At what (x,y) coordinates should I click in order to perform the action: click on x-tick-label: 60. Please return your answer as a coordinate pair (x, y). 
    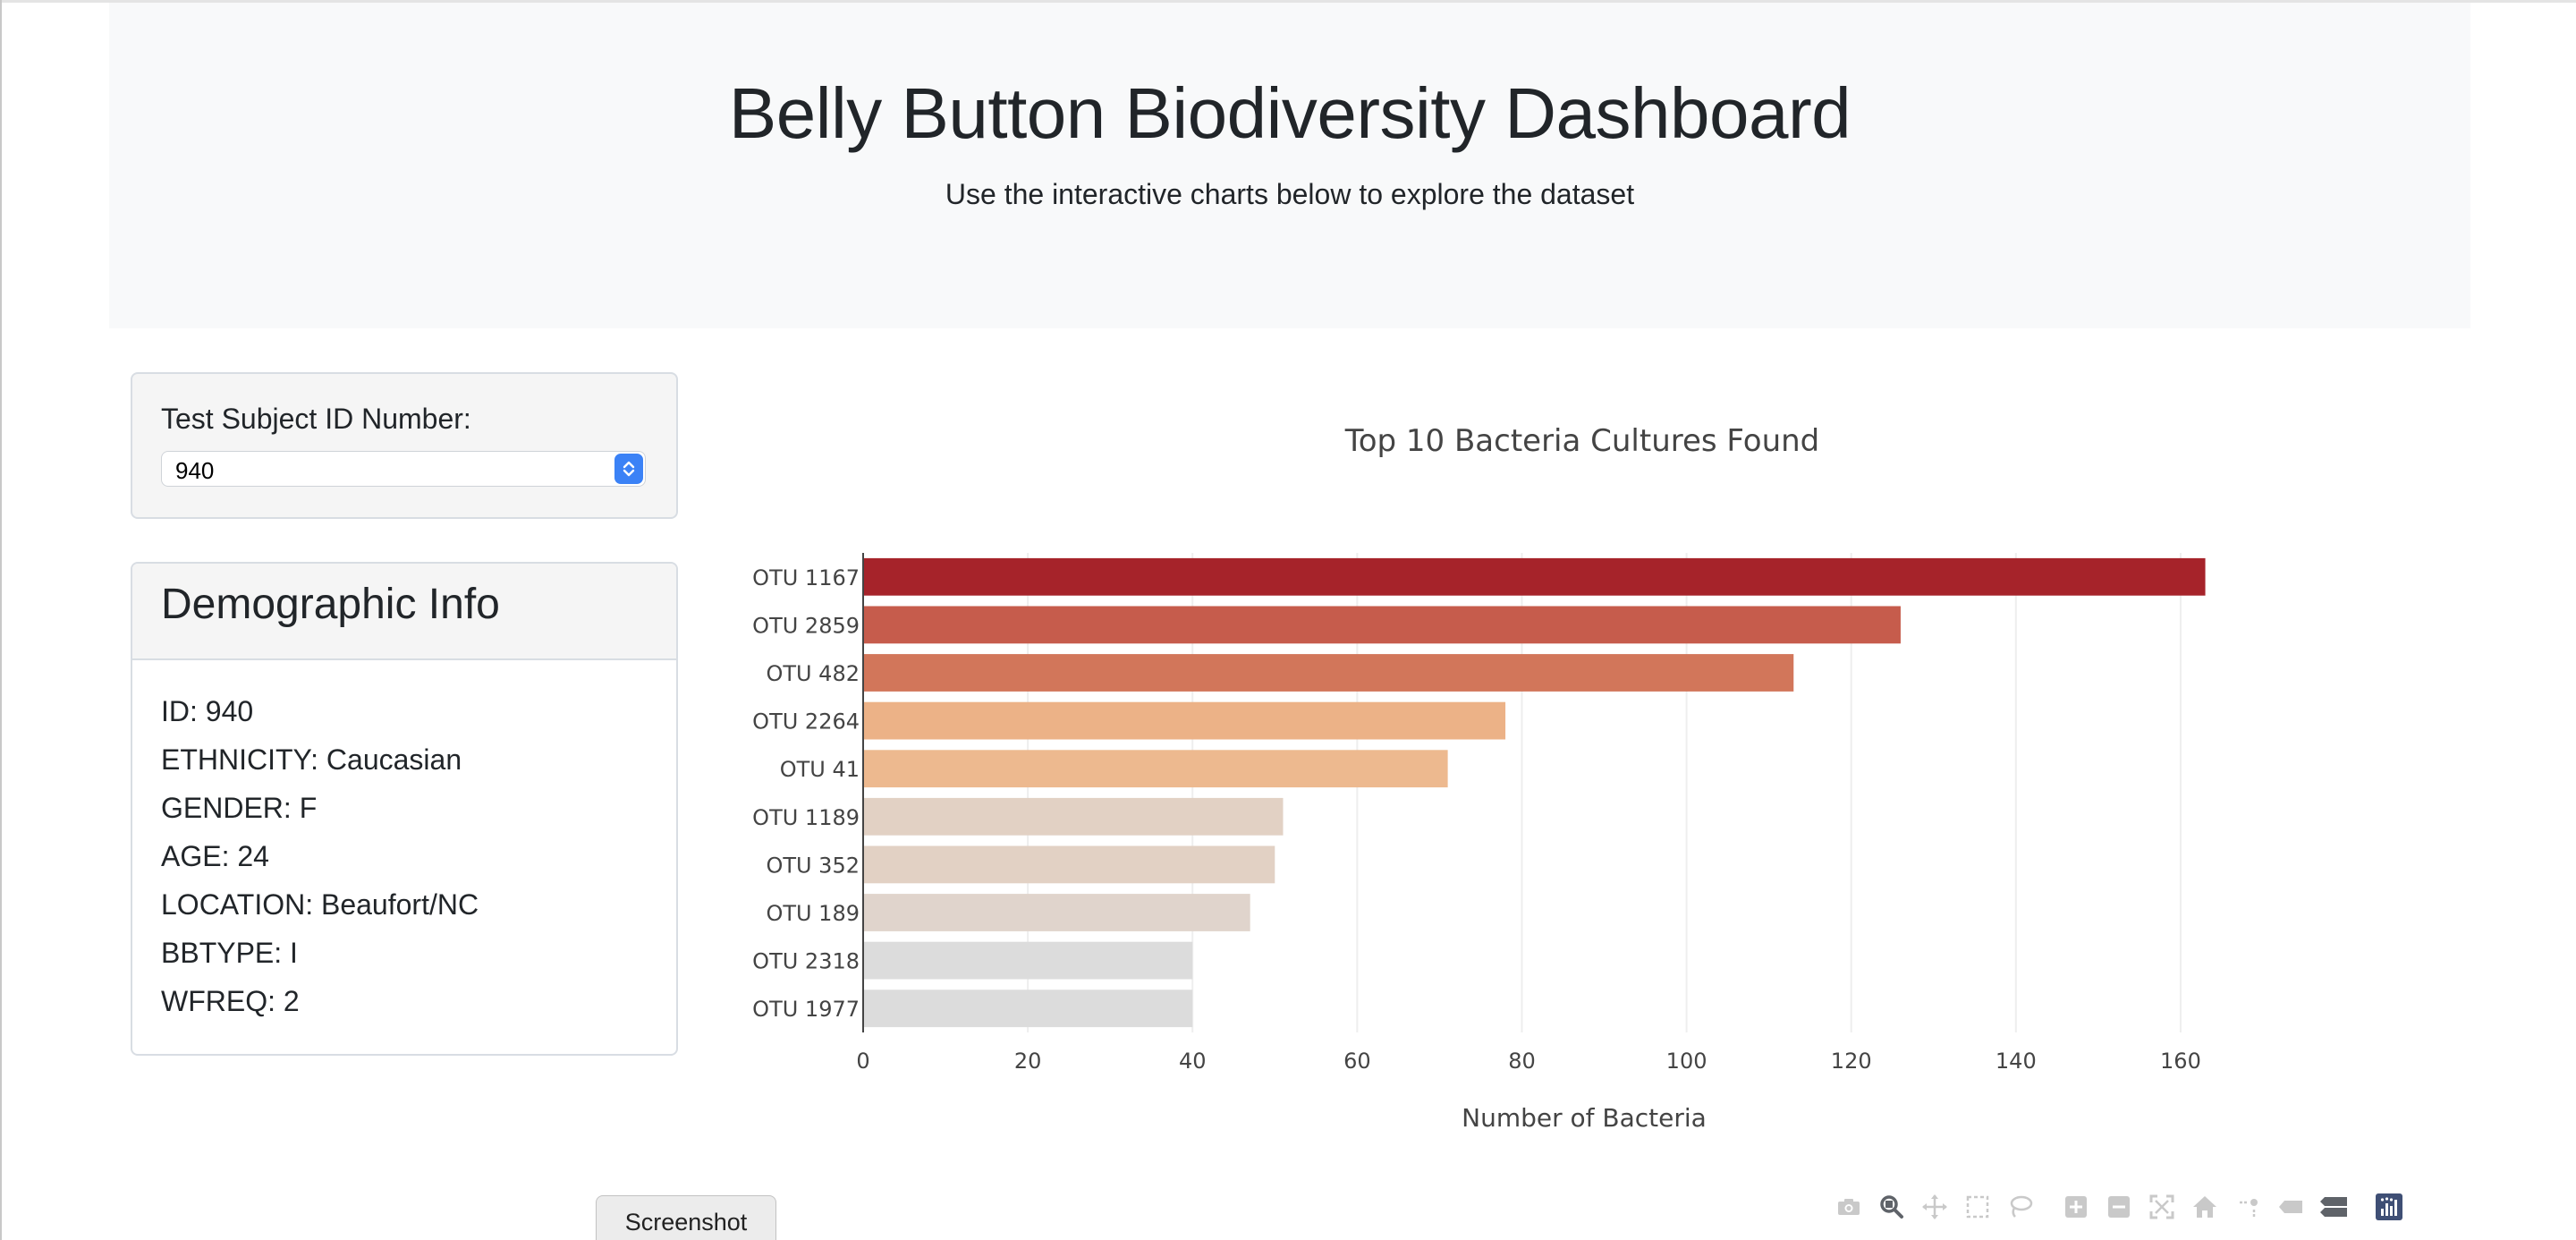
    Looking at the image, I should click on (1357, 1061).